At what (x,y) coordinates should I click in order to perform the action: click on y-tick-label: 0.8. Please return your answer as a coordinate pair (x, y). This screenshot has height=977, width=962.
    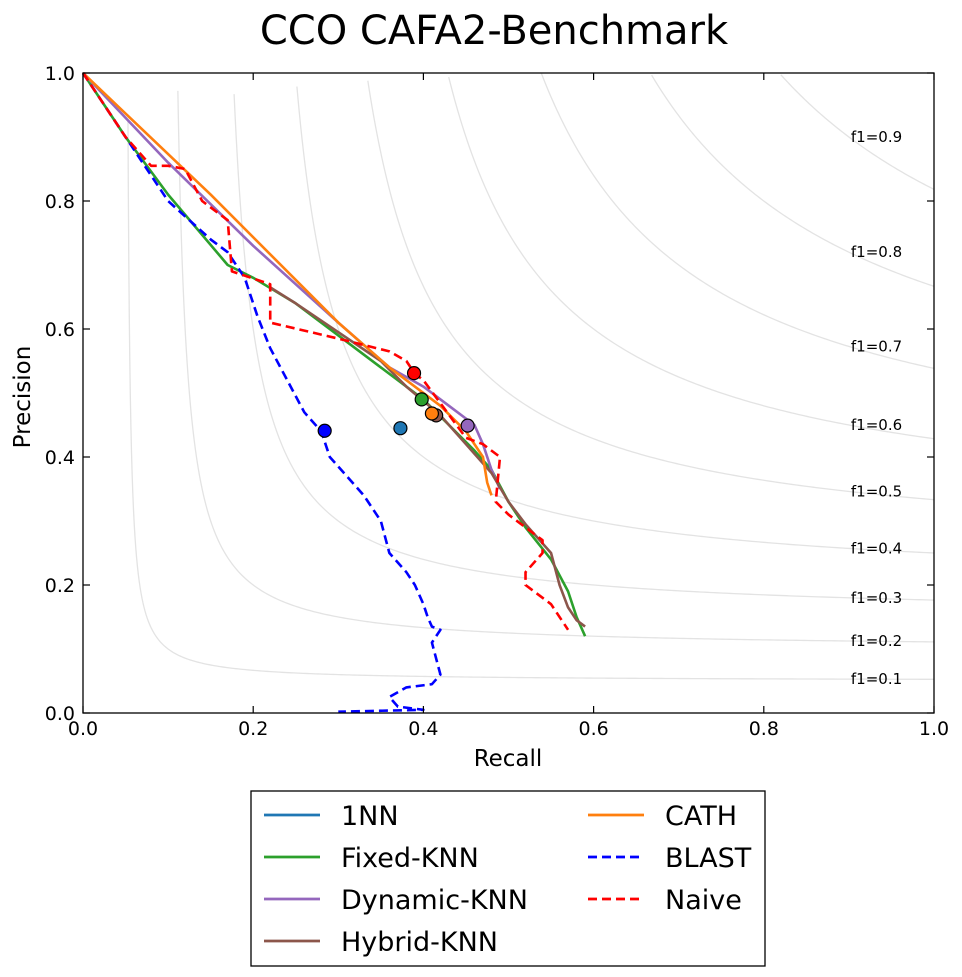
    Looking at the image, I should click on (60, 202).